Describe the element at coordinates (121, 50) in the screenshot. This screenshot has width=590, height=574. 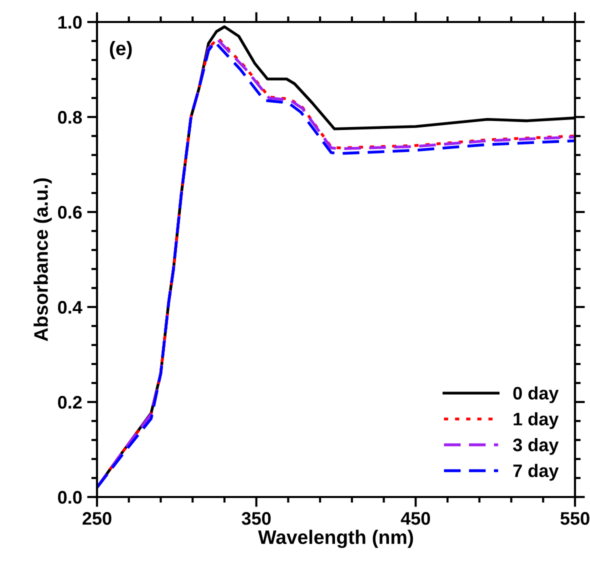
I see `annotation: (e)` at that location.